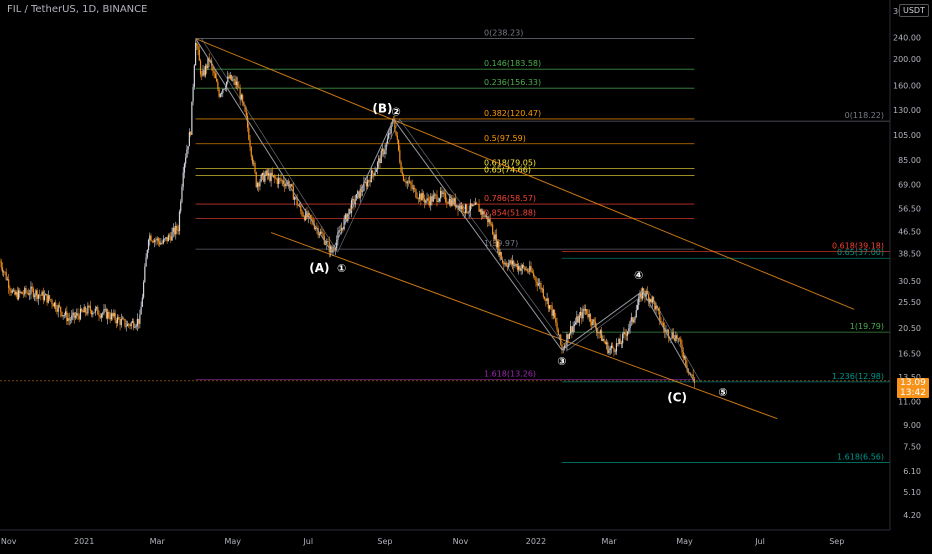 The image size is (932, 554). What do you see at coordinates (912, 515) in the screenshot?
I see `y-tick-label: 4.20` at bounding box center [912, 515].